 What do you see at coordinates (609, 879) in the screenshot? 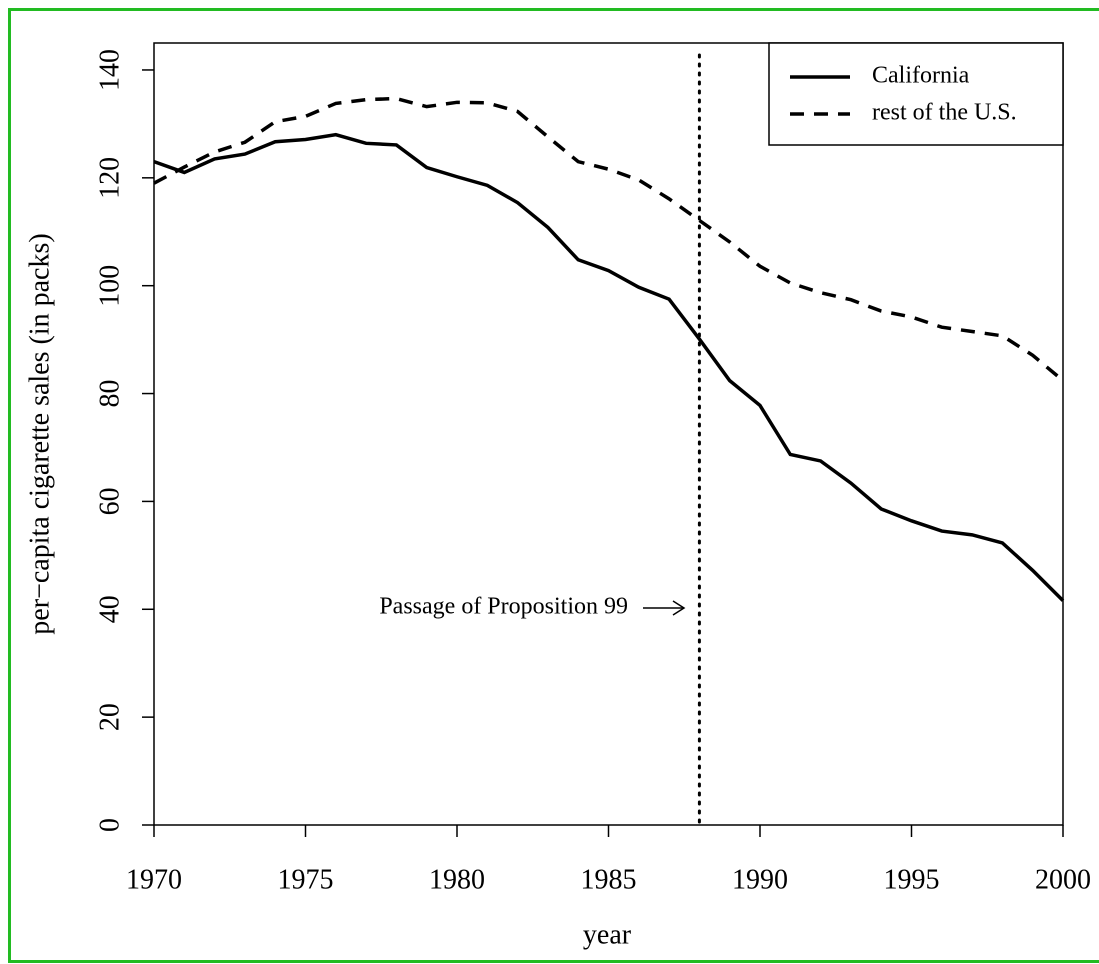
I see `x-tick-label: 1985` at bounding box center [609, 879].